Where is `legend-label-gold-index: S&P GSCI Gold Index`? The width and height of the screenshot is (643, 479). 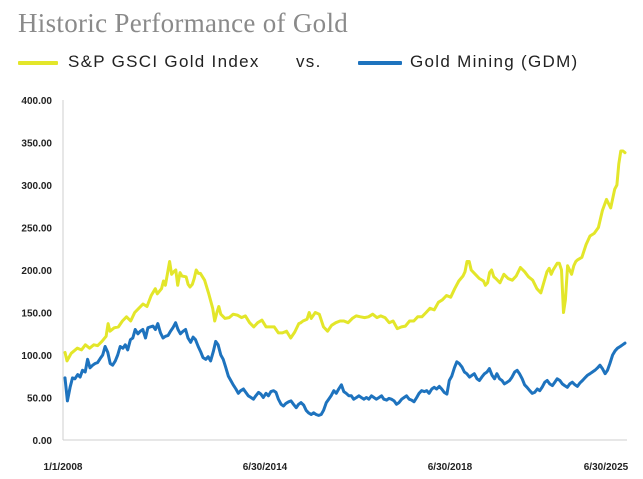 legend-label-gold-index: S&P GSCI Gold Index is located at coordinates (164, 61).